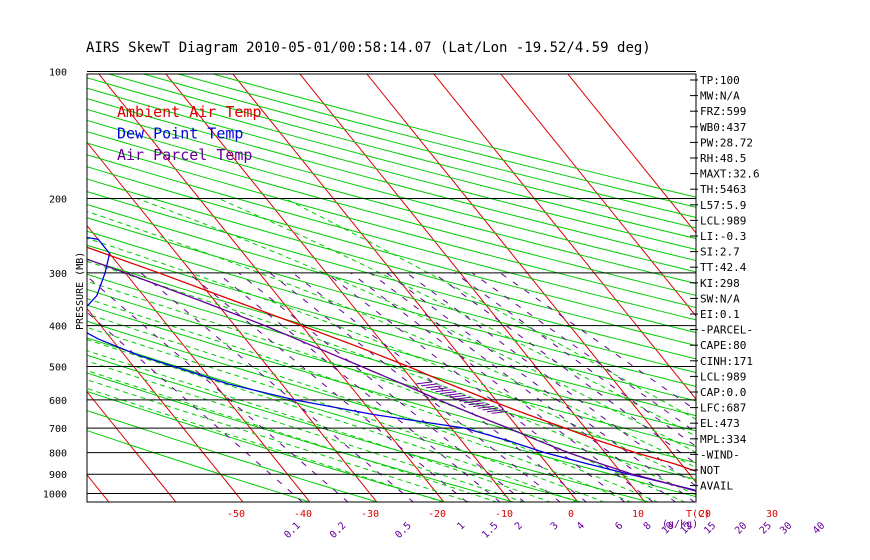 This screenshot has height=560, width=870. What do you see at coordinates (303, 514) in the screenshot?
I see `bottom-temp-tick-label: -40` at bounding box center [303, 514].